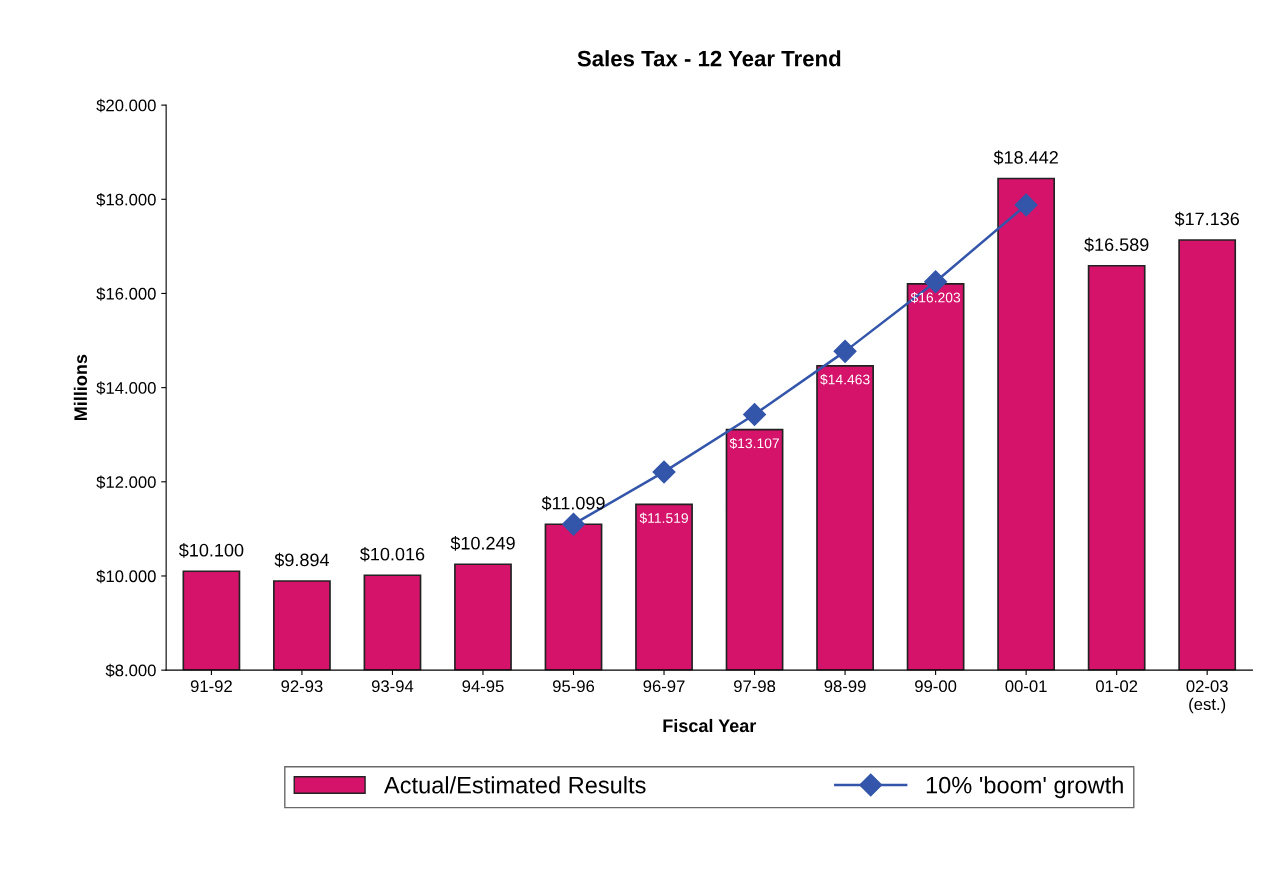  What do you see at coordinates (126, 576) in the screenshot?
I see `y-tick-label: $10.000` at bounding box center [126, 576].